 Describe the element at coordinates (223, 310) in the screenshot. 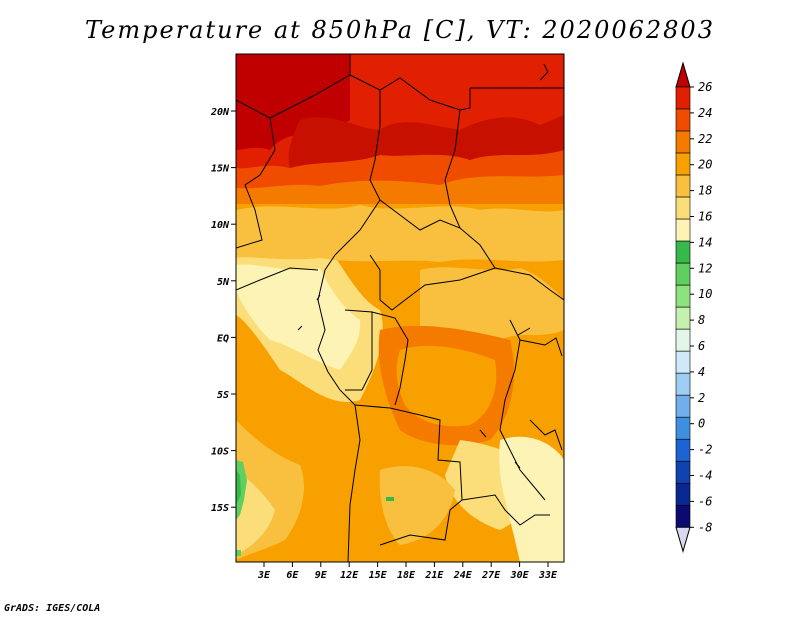

I see `latitude-axis: 20N 15N 10N 5N EQ 5S 10S 15S` at that location.